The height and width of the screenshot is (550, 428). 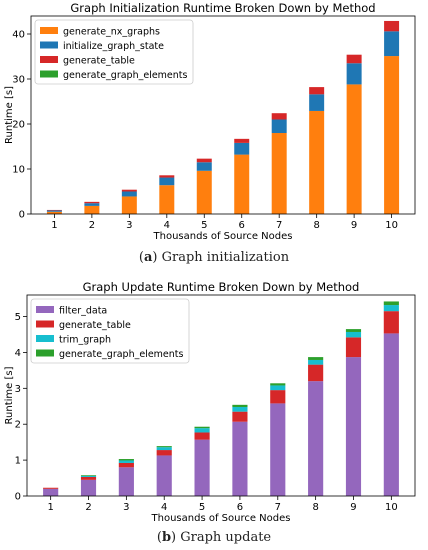 I want to click on y-tick-label: 3, so click(x=18, y=389).